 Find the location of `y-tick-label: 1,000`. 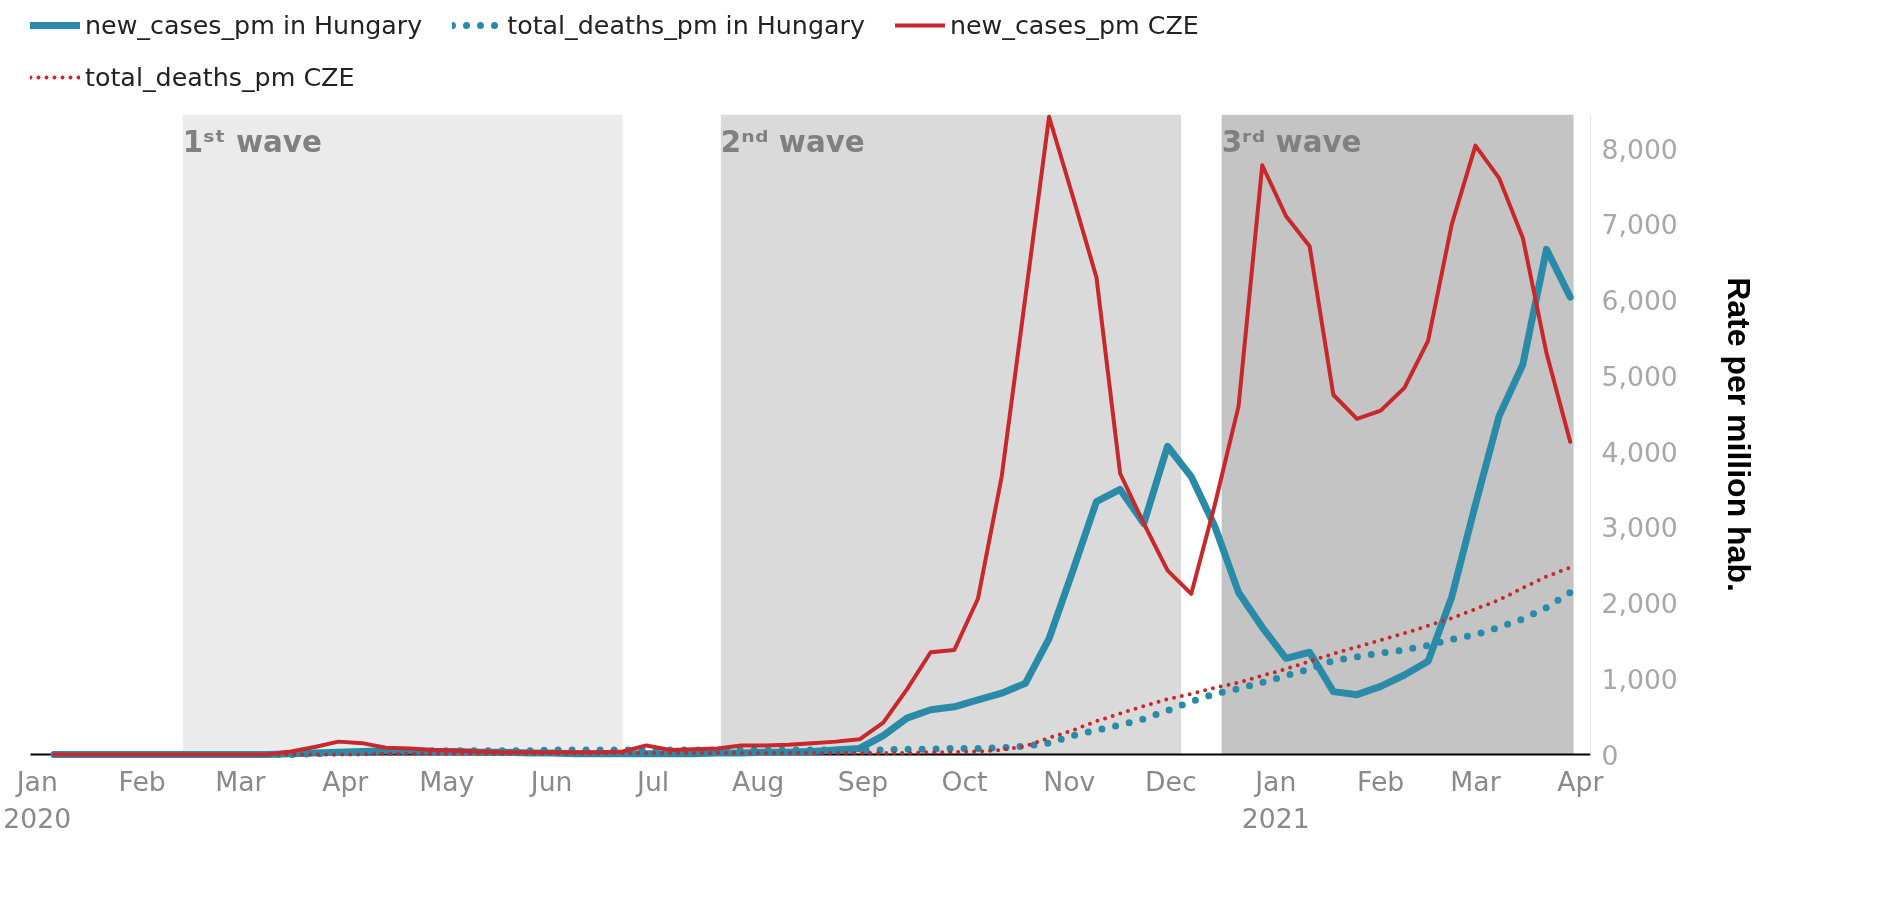

y-tick-label: 1,000 is located at coordinates (1639, 679).